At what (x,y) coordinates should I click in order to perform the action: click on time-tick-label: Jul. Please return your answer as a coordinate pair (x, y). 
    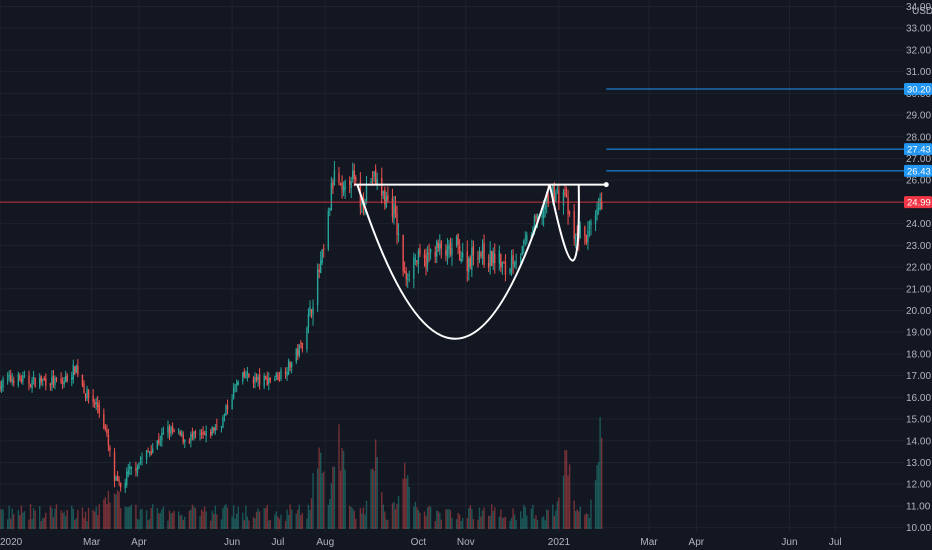
    Looking at the image, I should click on (835, 542).